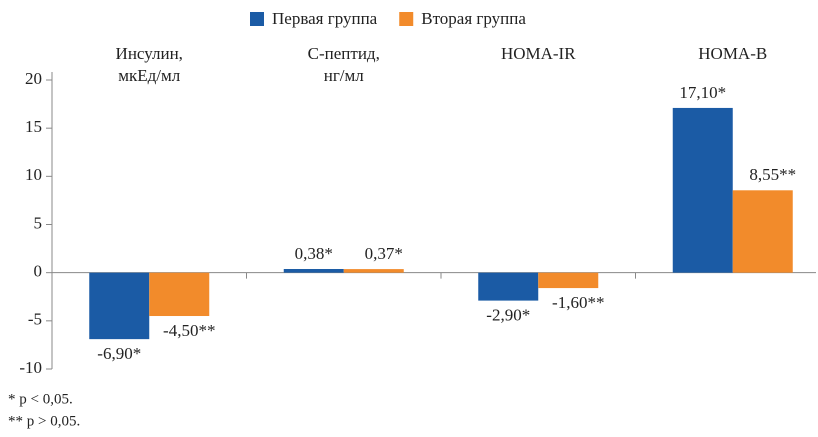  What do you see at coordinates (33, 78) in the screenshot?
I see `y-tick-label: 20` at bounding box center [33, 78].